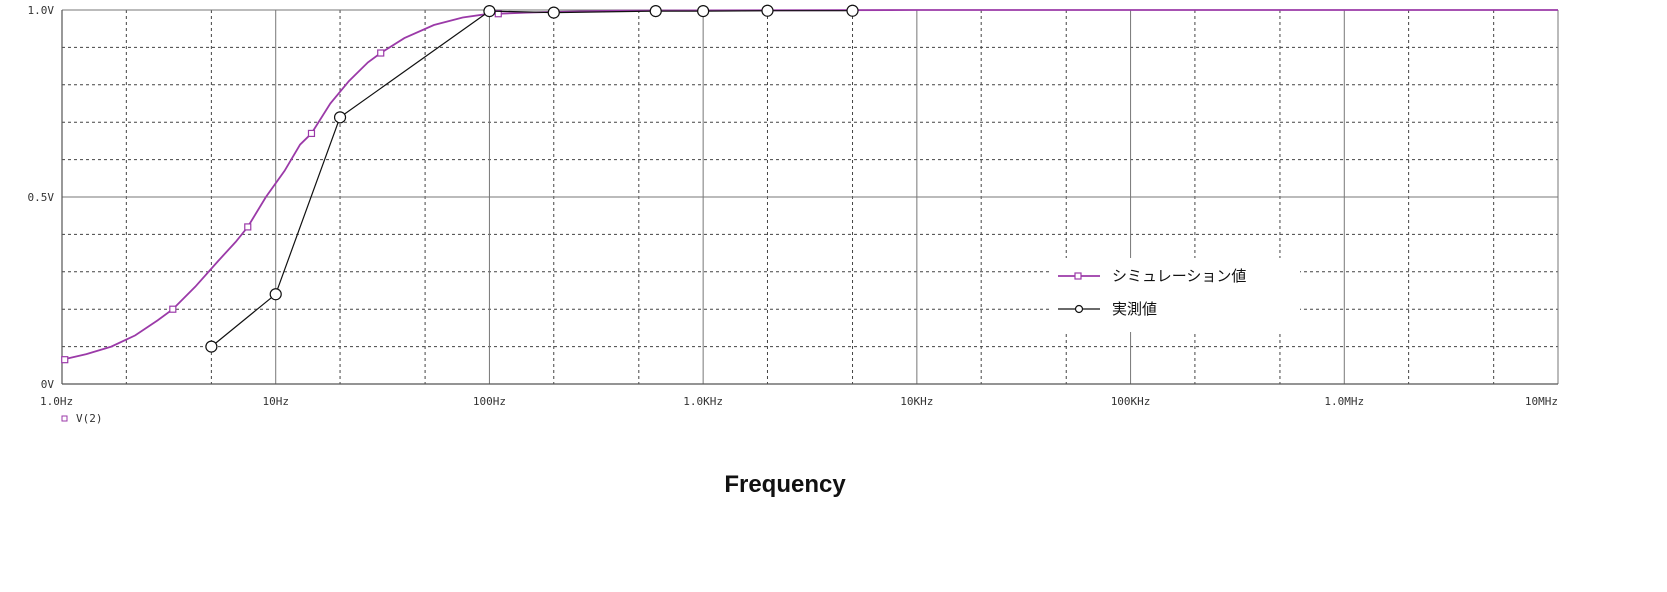  Describe the element at coordinates (64, 418) in the screenshot. I see `trace-marker-square` at that location.